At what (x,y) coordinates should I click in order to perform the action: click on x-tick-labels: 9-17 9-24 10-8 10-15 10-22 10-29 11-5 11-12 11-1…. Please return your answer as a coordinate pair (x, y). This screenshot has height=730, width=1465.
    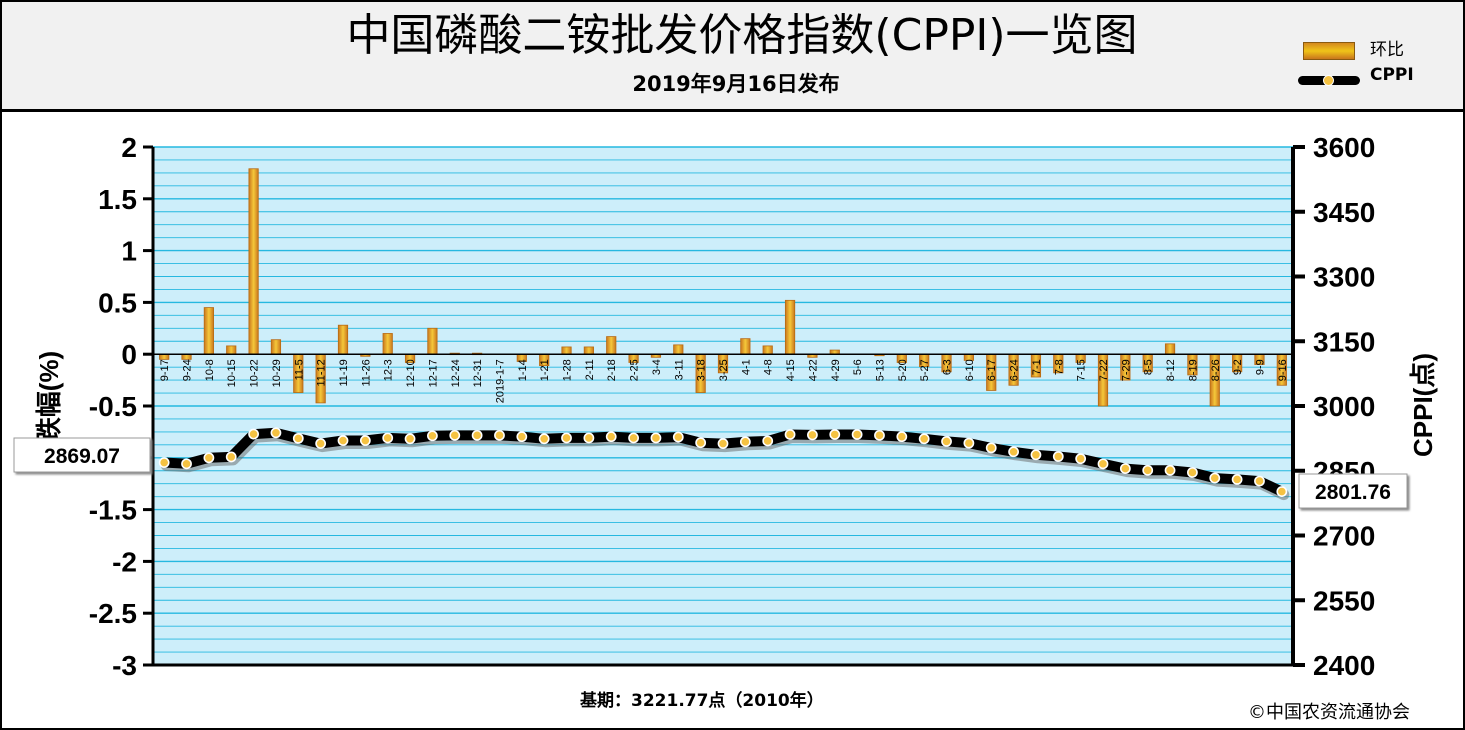
    Looking at the image, I should click on (724, 381).